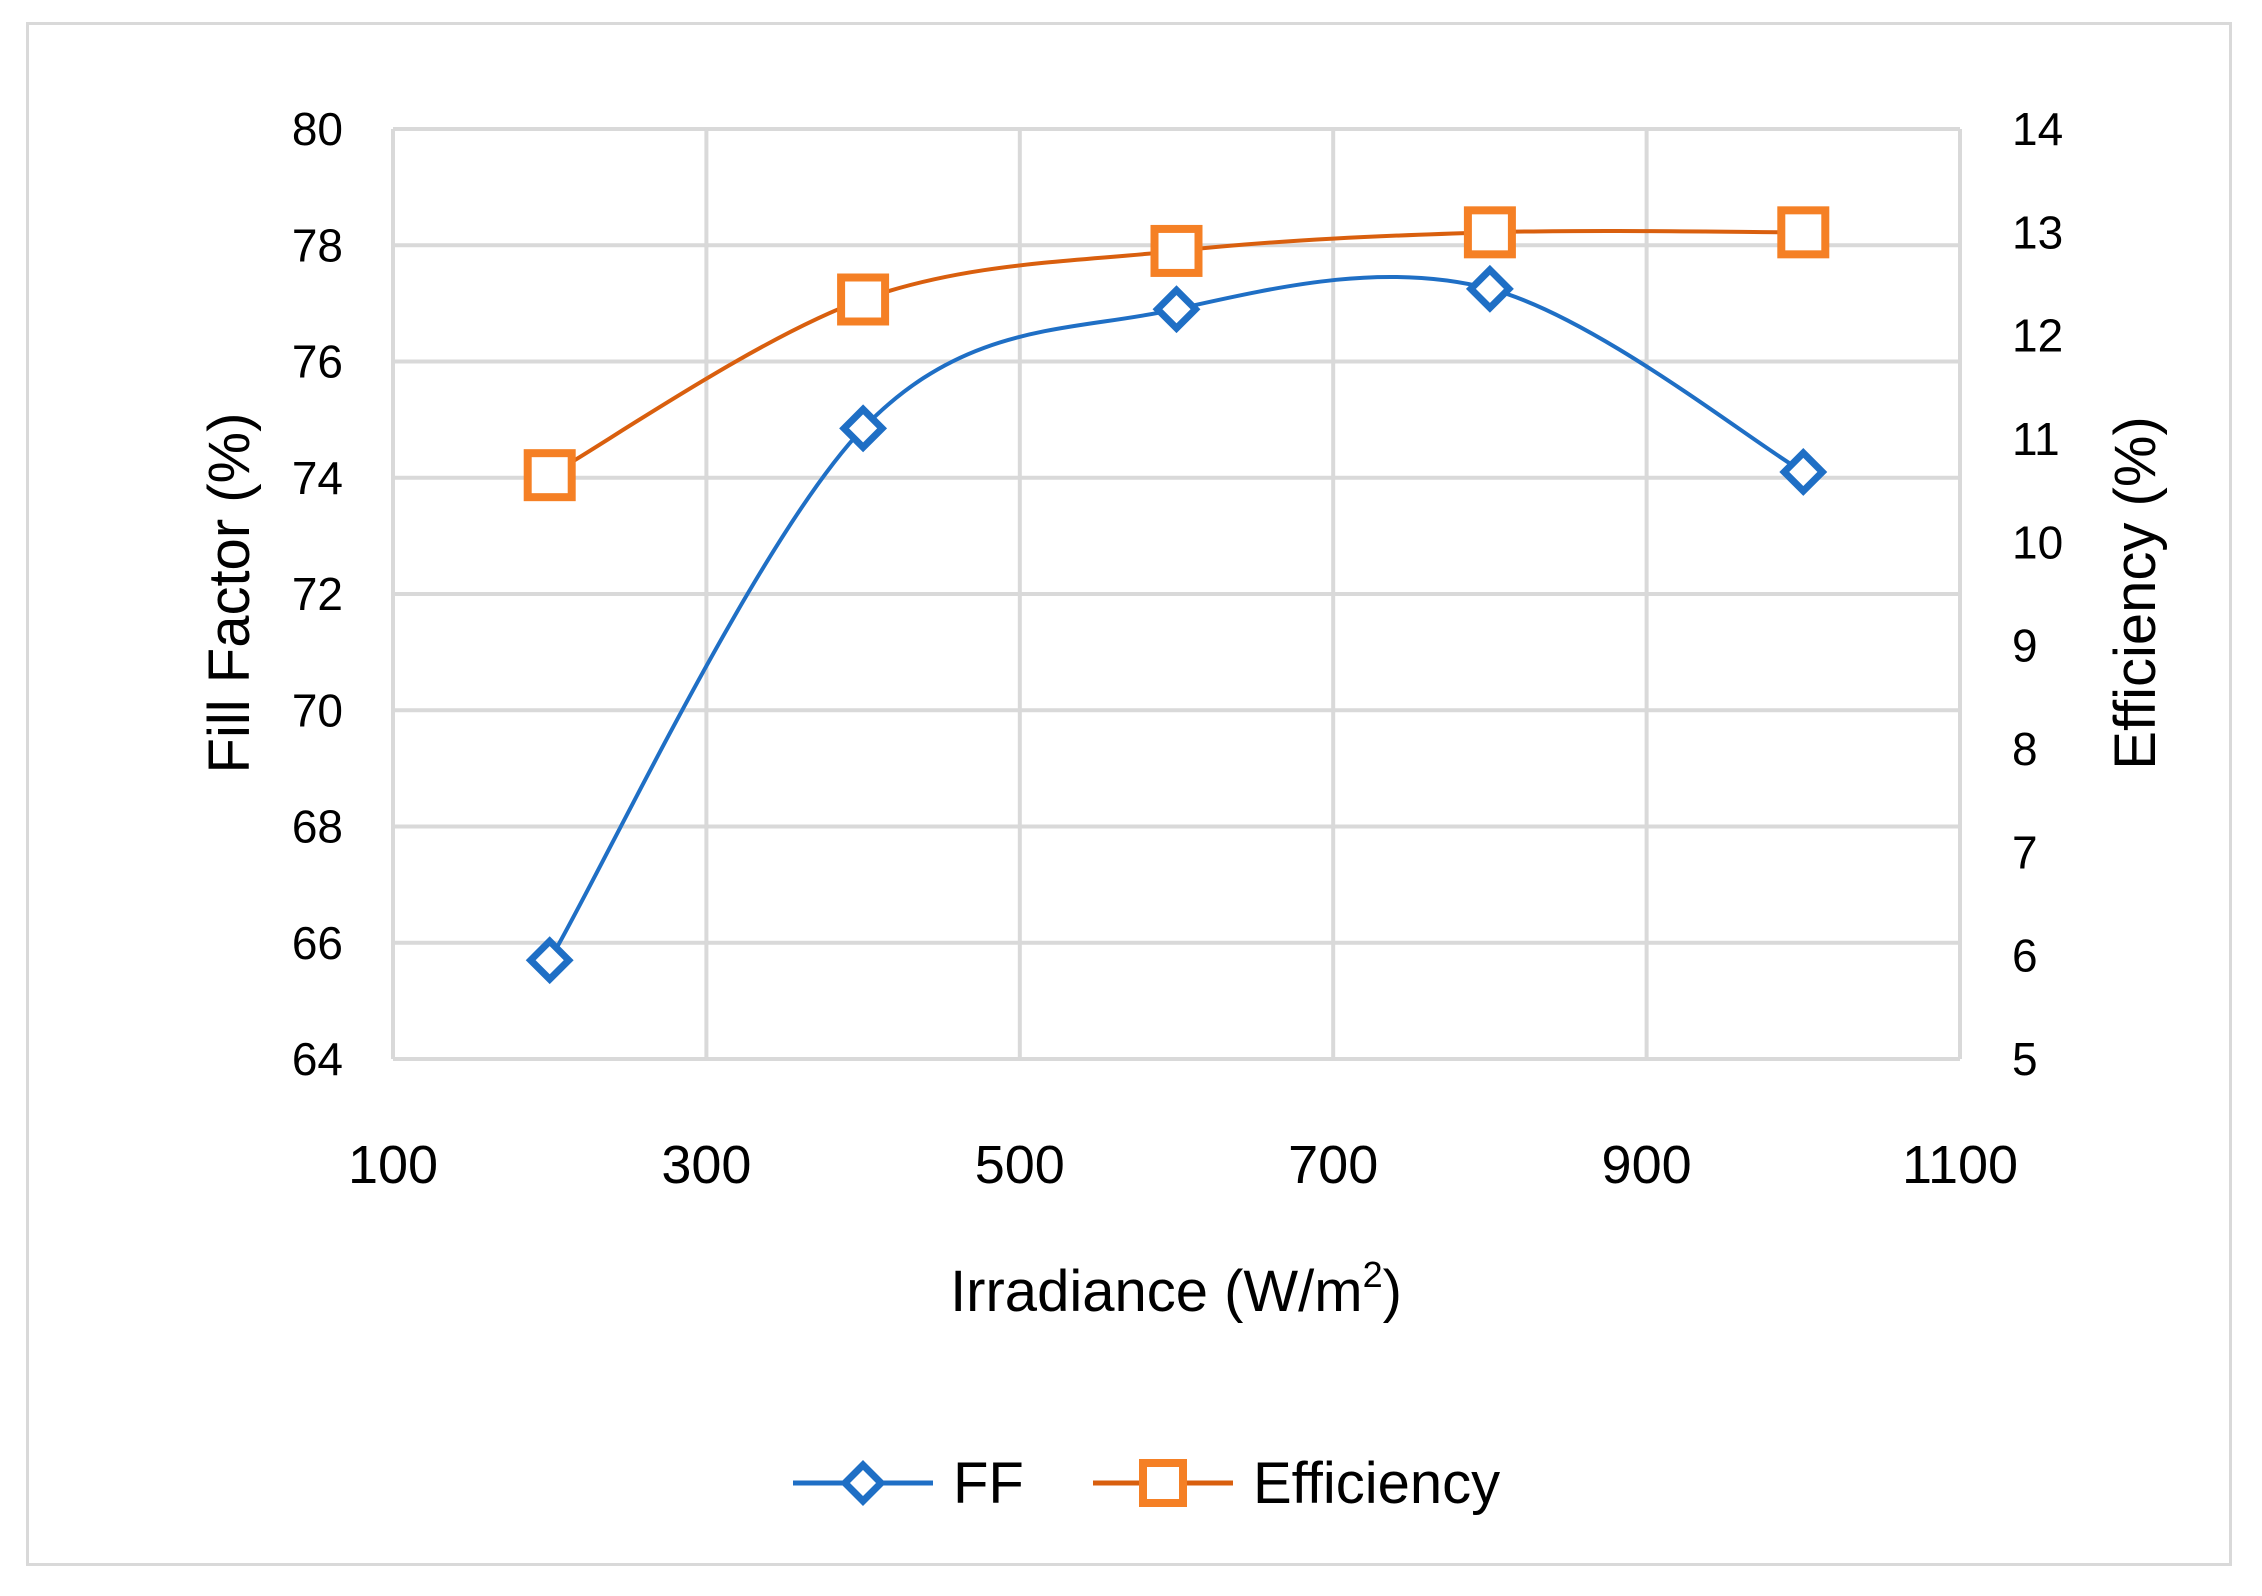 This screenshot has height=1596, width=2262. I want to click on x-axis-title-superscript: 2, so click(1373, 1274).